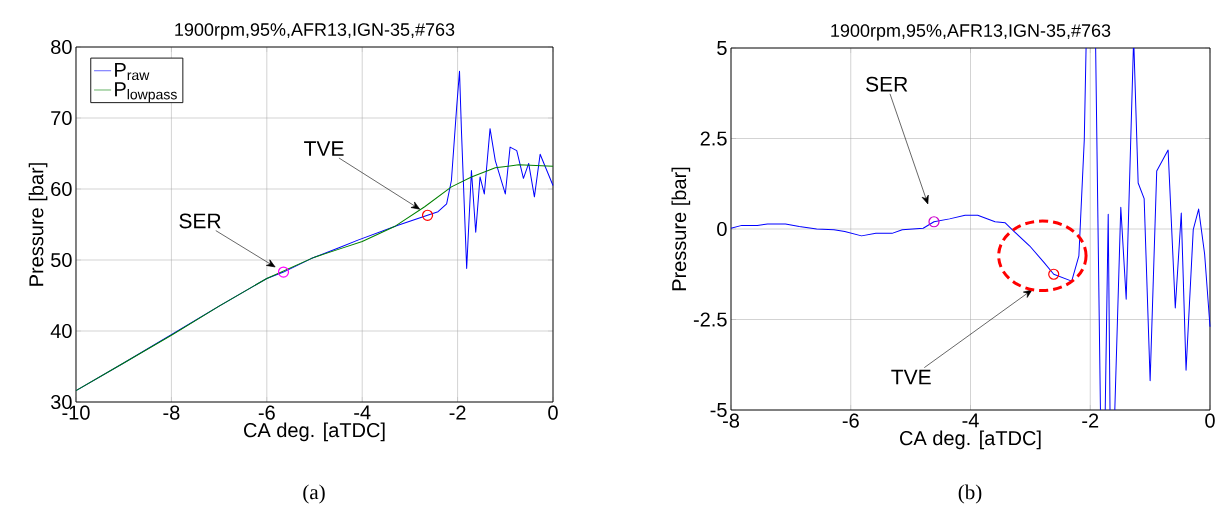 The image size is (1223, 514). What do you see at coordinates (61, 331) in the screenshot?
I see `y-tick-label: 40` at bounding box center [61, 331].